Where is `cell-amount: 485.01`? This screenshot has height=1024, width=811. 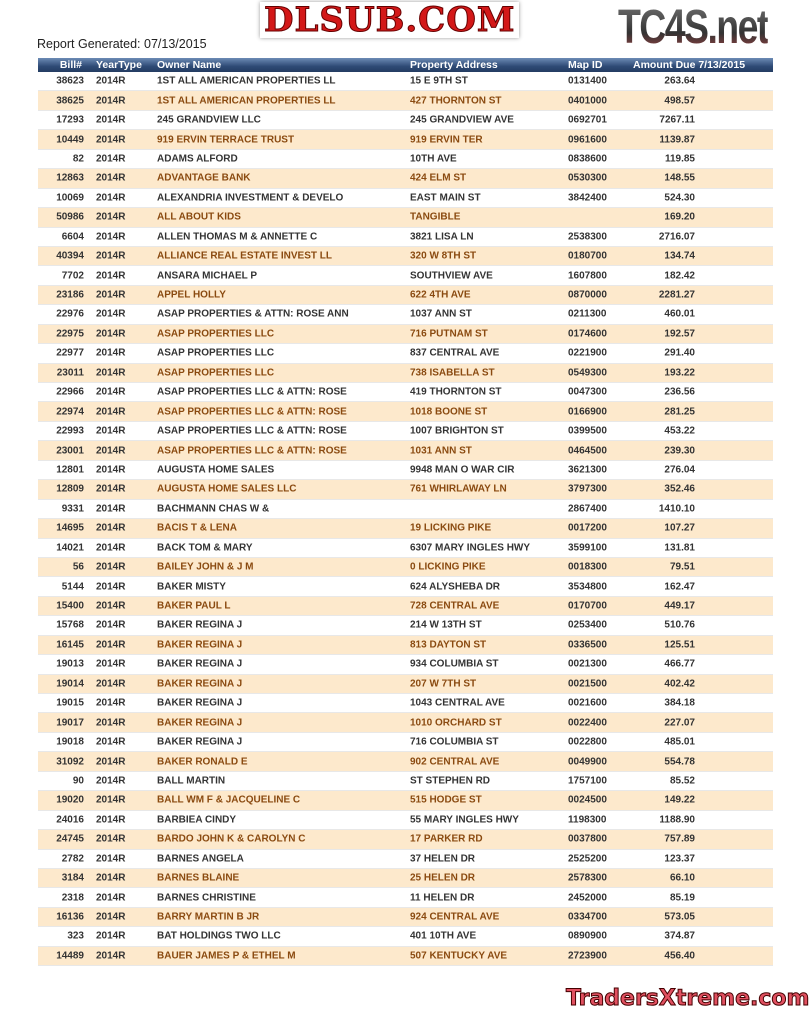 cell-amount: 485.01 is located at coordinates (679, 742).